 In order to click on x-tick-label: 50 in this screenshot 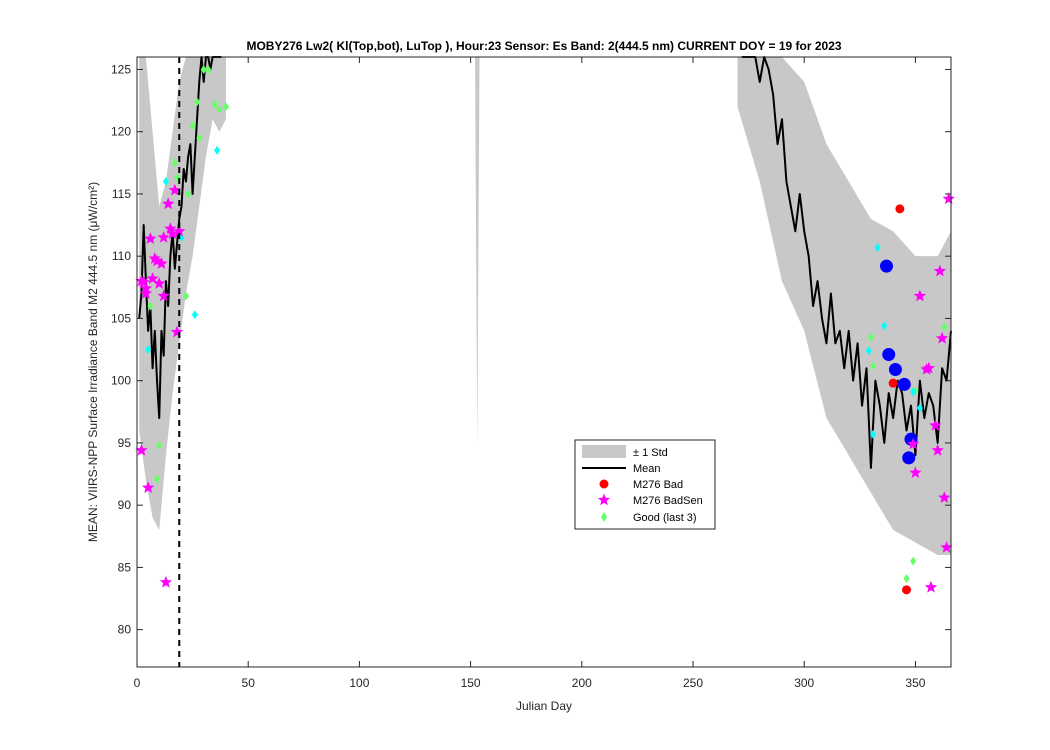, I will do `click(249, 683)`.